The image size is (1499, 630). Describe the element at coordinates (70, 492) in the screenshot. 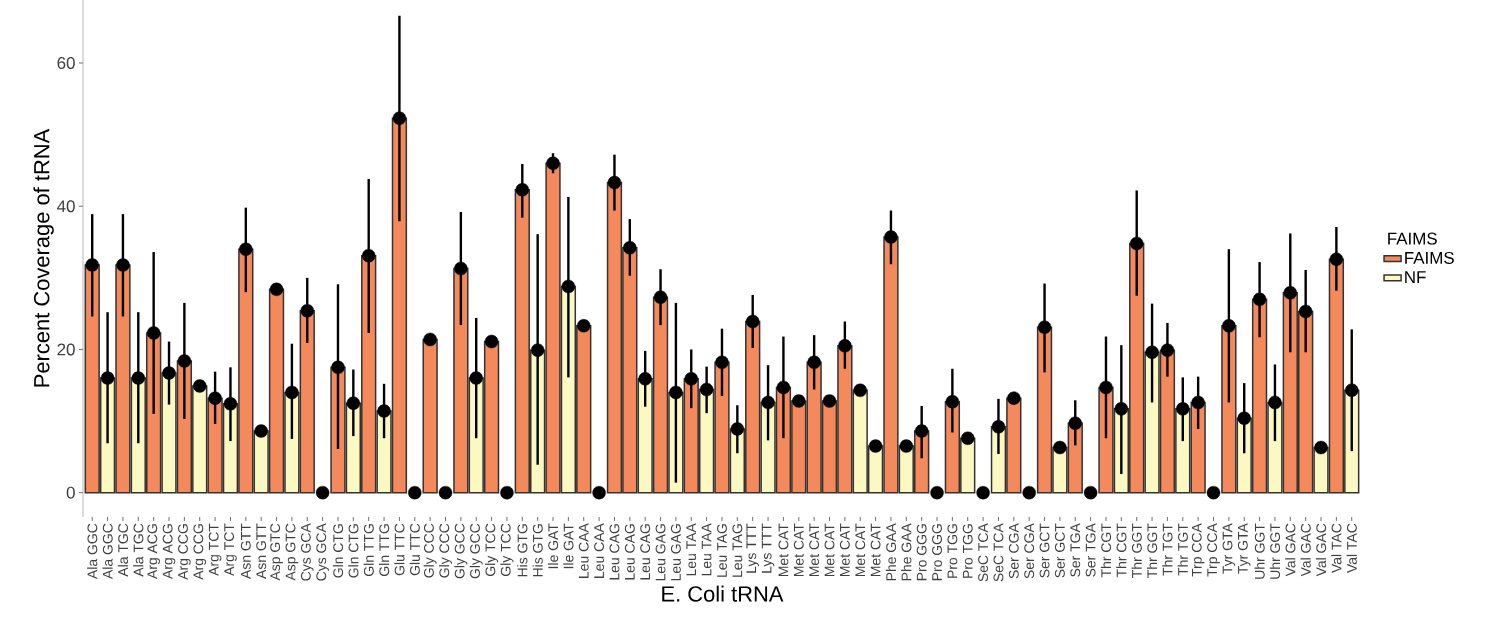

I see `y-tick-label: 0` at that location.